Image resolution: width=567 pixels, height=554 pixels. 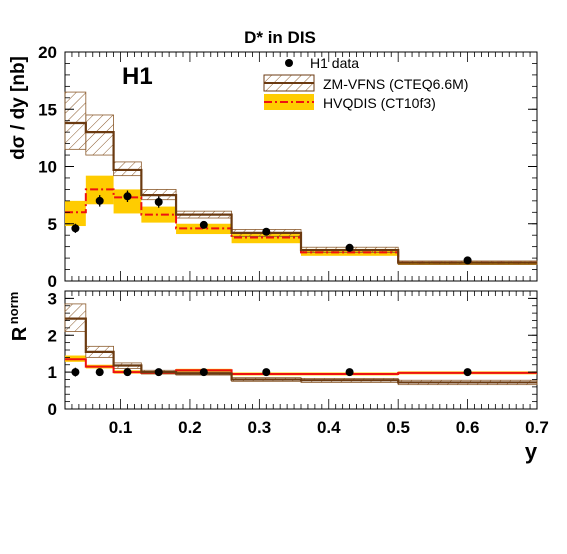 I want to click on ratio-y-tick-label: 0, so click(x=52, y=409).